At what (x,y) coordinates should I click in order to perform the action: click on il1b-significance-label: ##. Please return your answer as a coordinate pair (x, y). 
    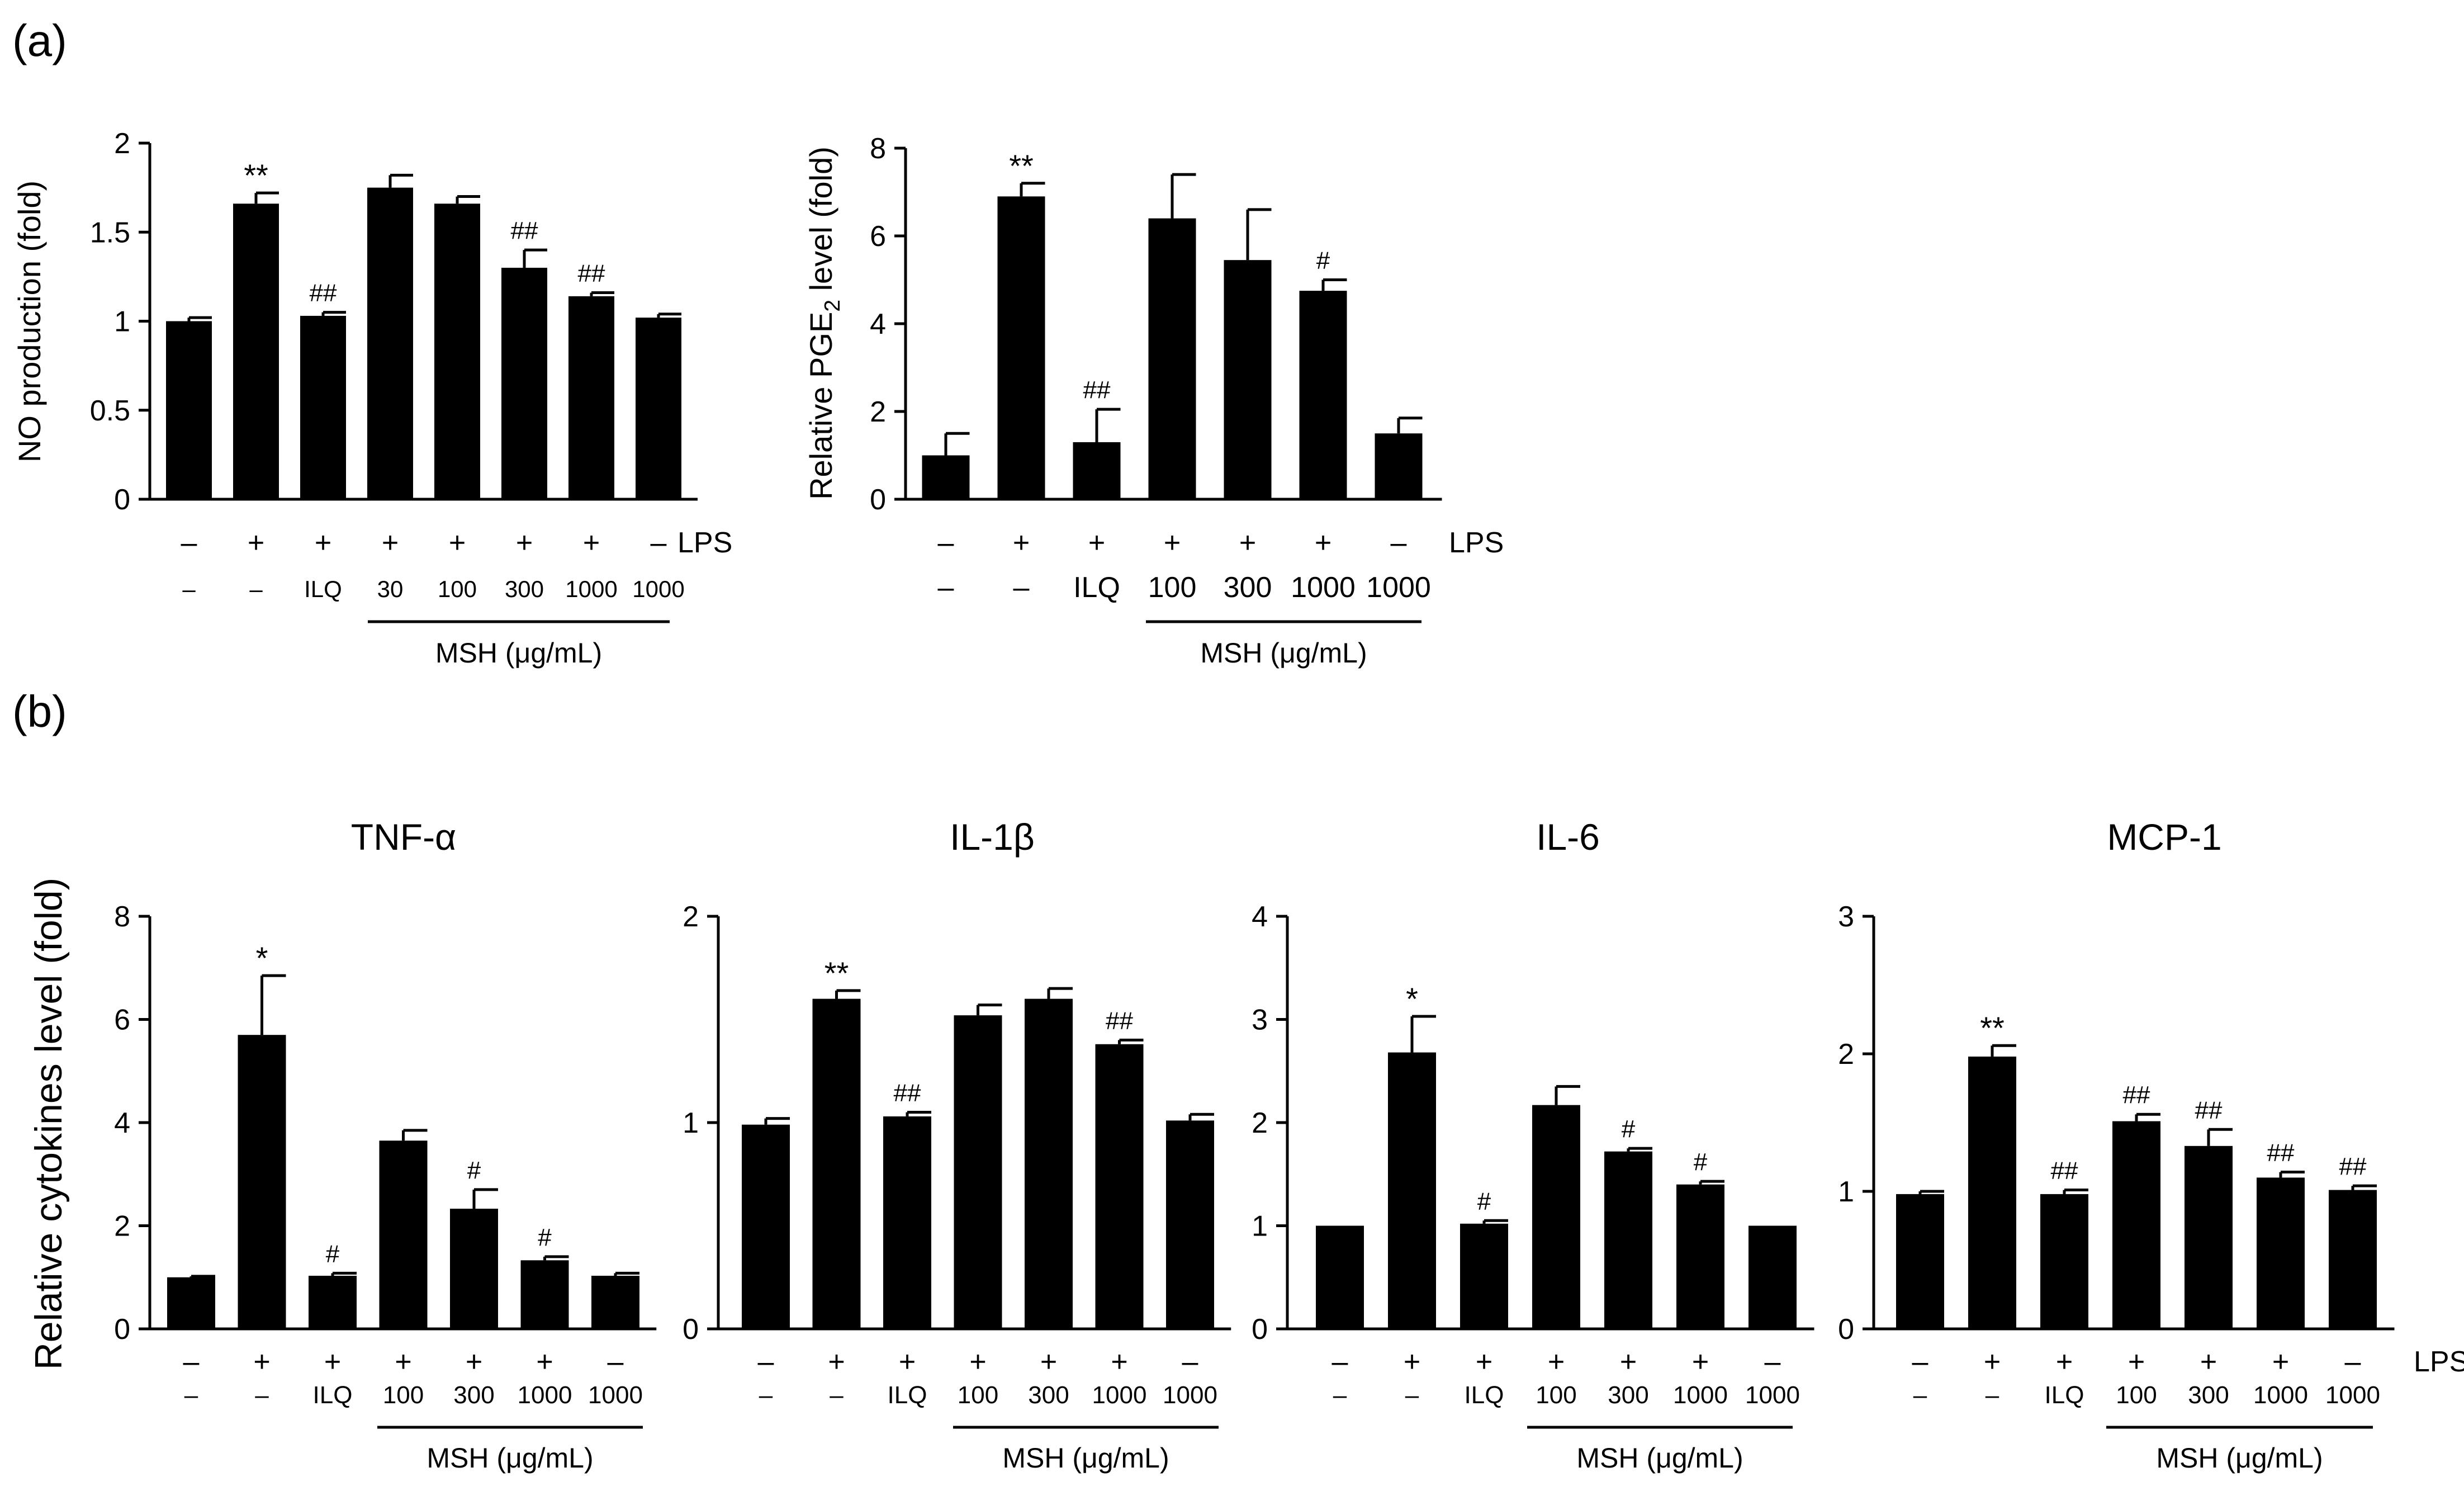
    Looking at the image, I should click on (907, 1093).